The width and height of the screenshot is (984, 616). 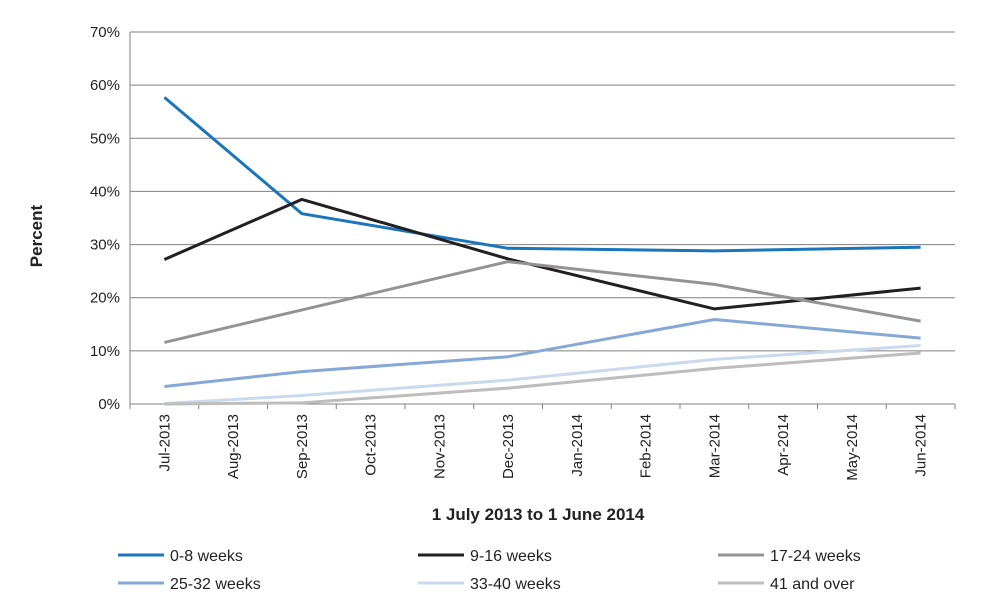 What do you see at coordinates (511, 556) in the screenshot?
I see `legend-label-9-16-weeks: 9-16 weeks` at bounding box center [511, 556].